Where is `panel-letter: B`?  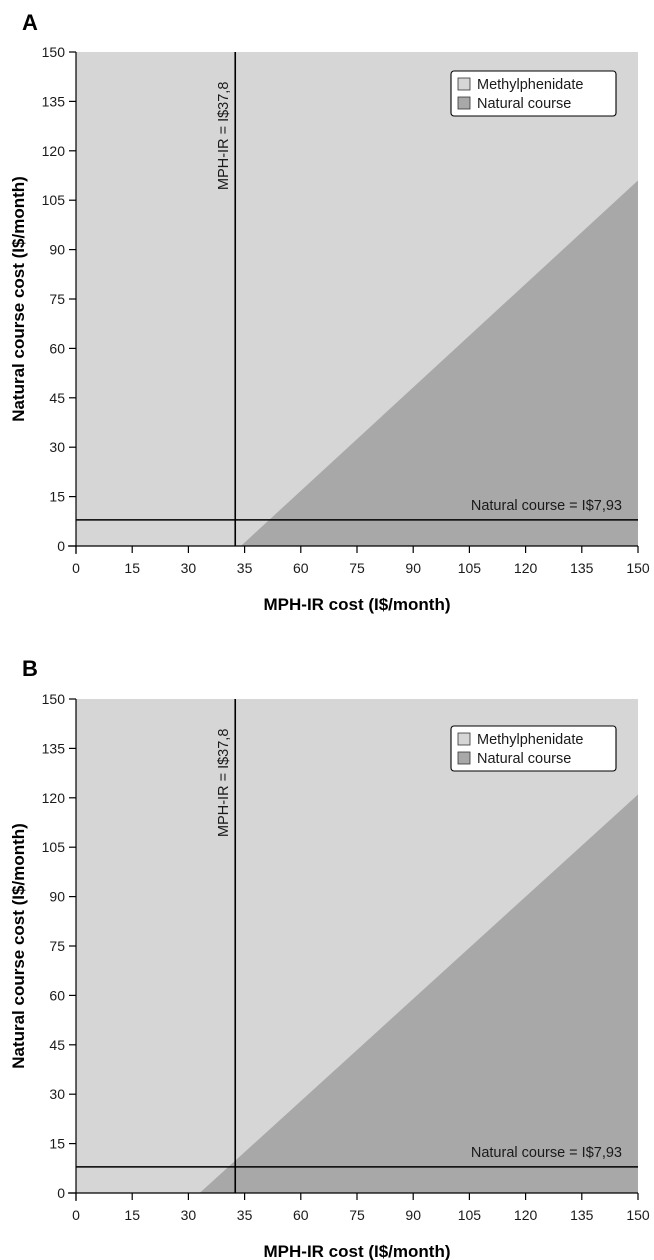 panel-letter: B is located at coordinates (30, 668).